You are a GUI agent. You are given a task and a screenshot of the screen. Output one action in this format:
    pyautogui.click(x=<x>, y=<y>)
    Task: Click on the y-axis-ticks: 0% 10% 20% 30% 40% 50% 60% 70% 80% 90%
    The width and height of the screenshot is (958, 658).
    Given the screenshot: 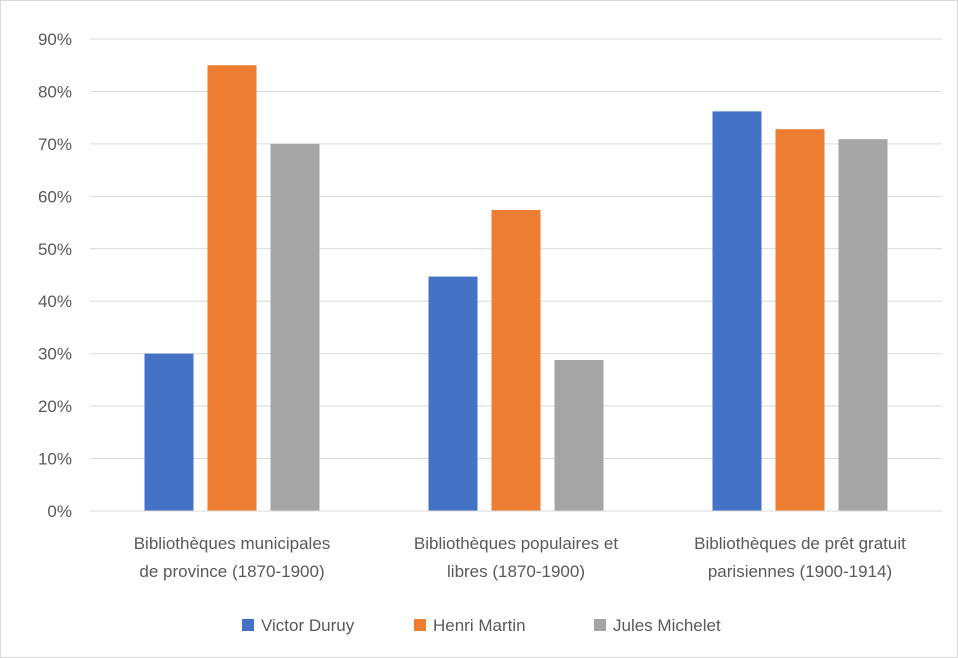 What is the action you would take?
    pyautogui.click(x=55, y=275)
    